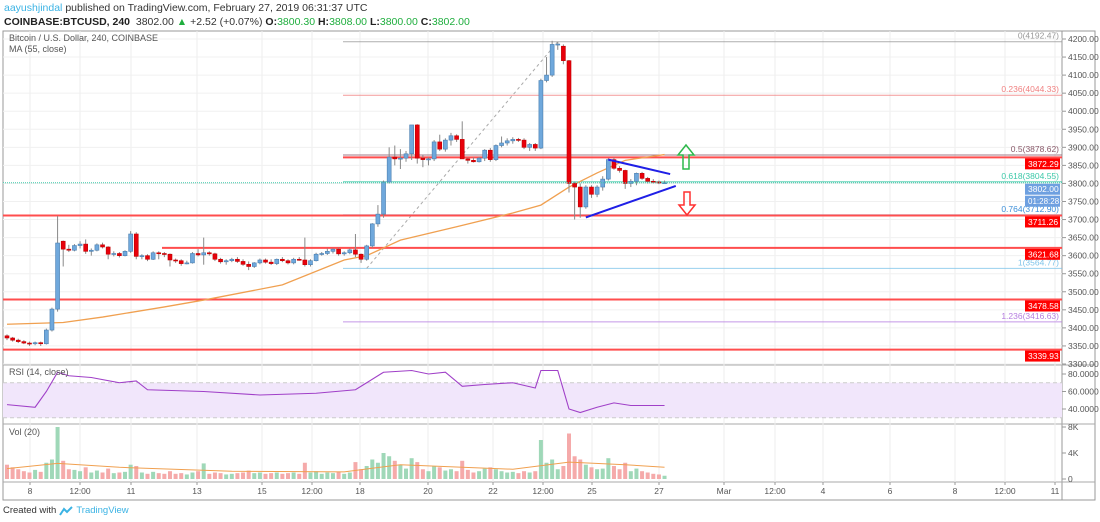  I want to click on level-price-label: 3872.29, so click(1043, 164).